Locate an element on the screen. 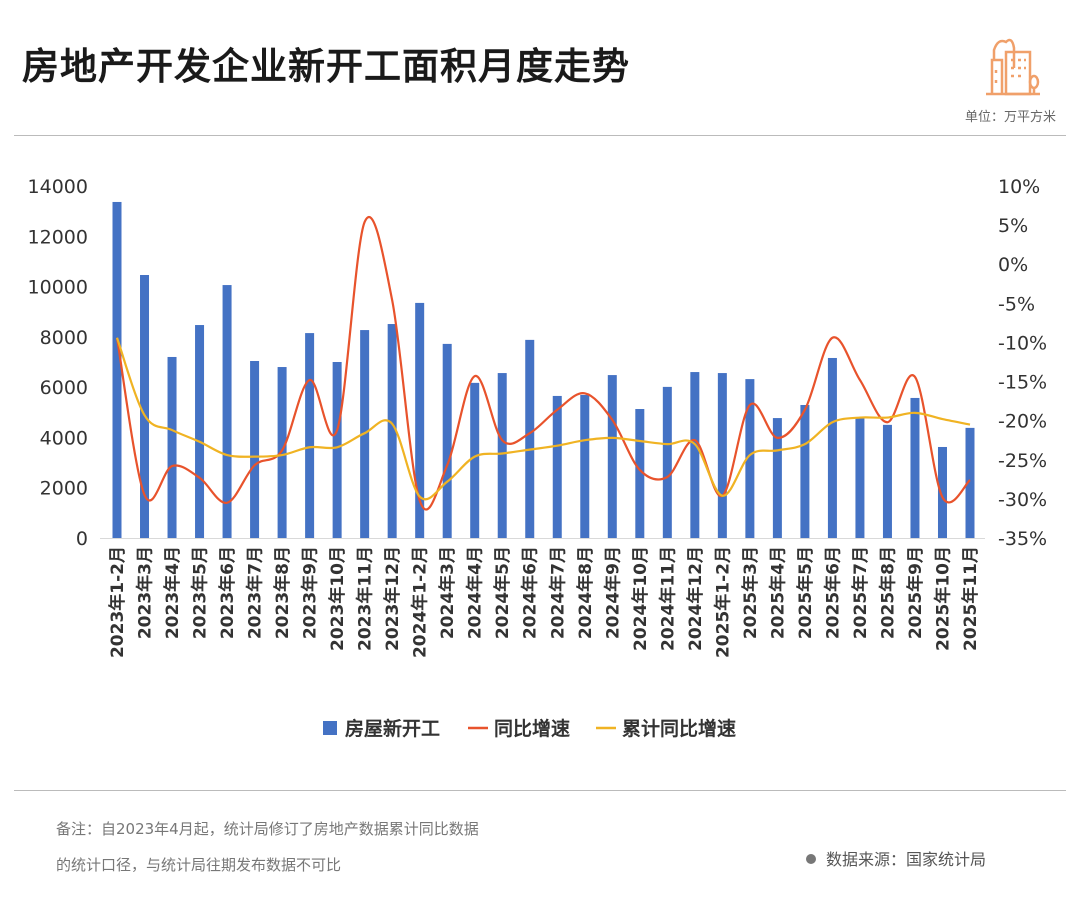  source-text: 数据来源：国家统计局 is located at coordinates (906, 859).